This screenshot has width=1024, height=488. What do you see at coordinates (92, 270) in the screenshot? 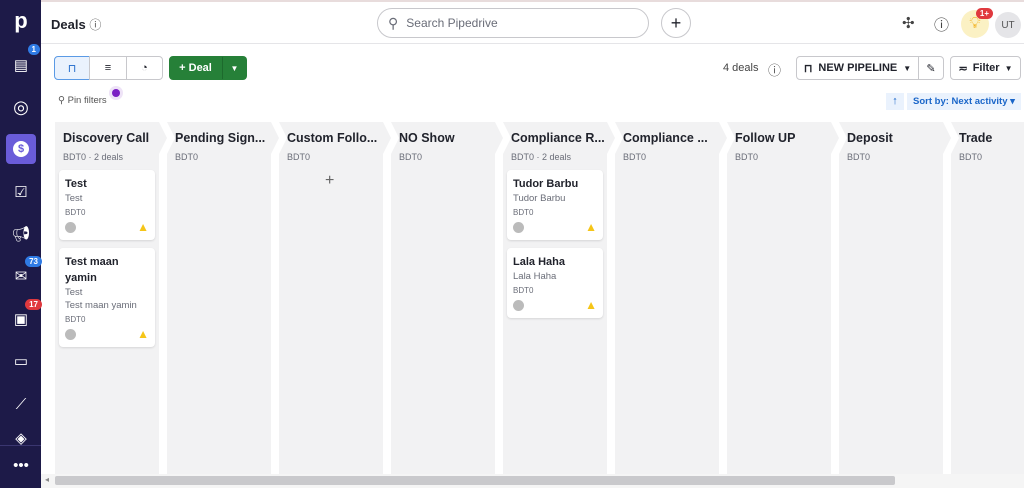
I see `deal-title: Test maan yamin` at bounding box center [92, 270].